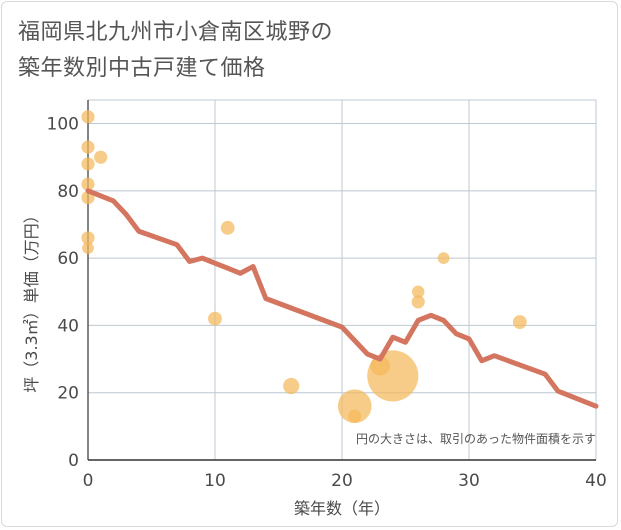 This screenshot has width=621, height=530. What do you see at coordinates (63, 125) in the screenshot?
I see `y-tick-label-100: 100` at bounding box center [63, 125].